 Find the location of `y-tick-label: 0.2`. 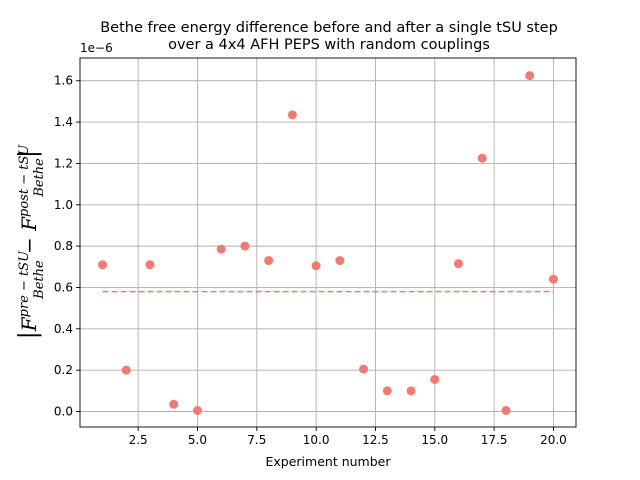

y-tick-label: 0.2 is located at coordinates (63, 370).